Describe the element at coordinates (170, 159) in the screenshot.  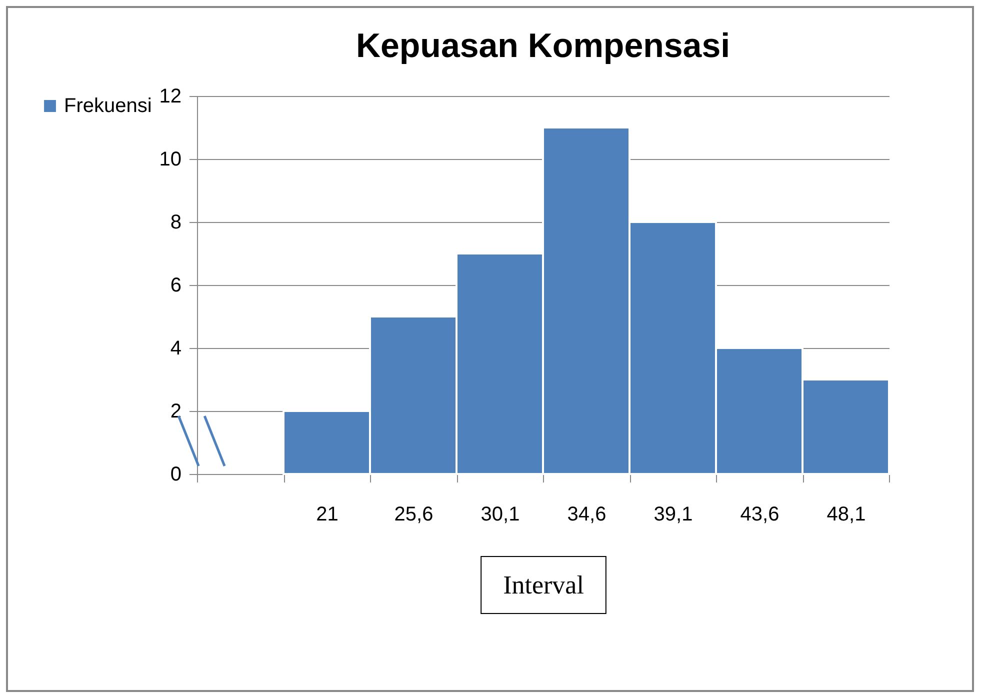
I see `y-tick-label: 10` at that location.